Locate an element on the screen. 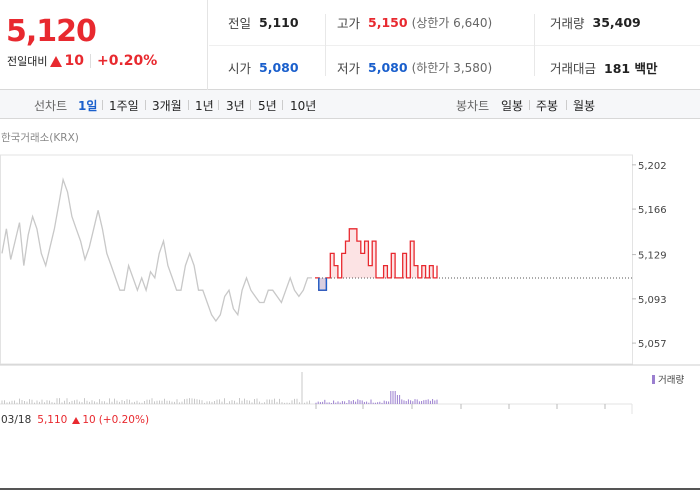  tab-daily: 일봉 is located at coordinates (512, 106).